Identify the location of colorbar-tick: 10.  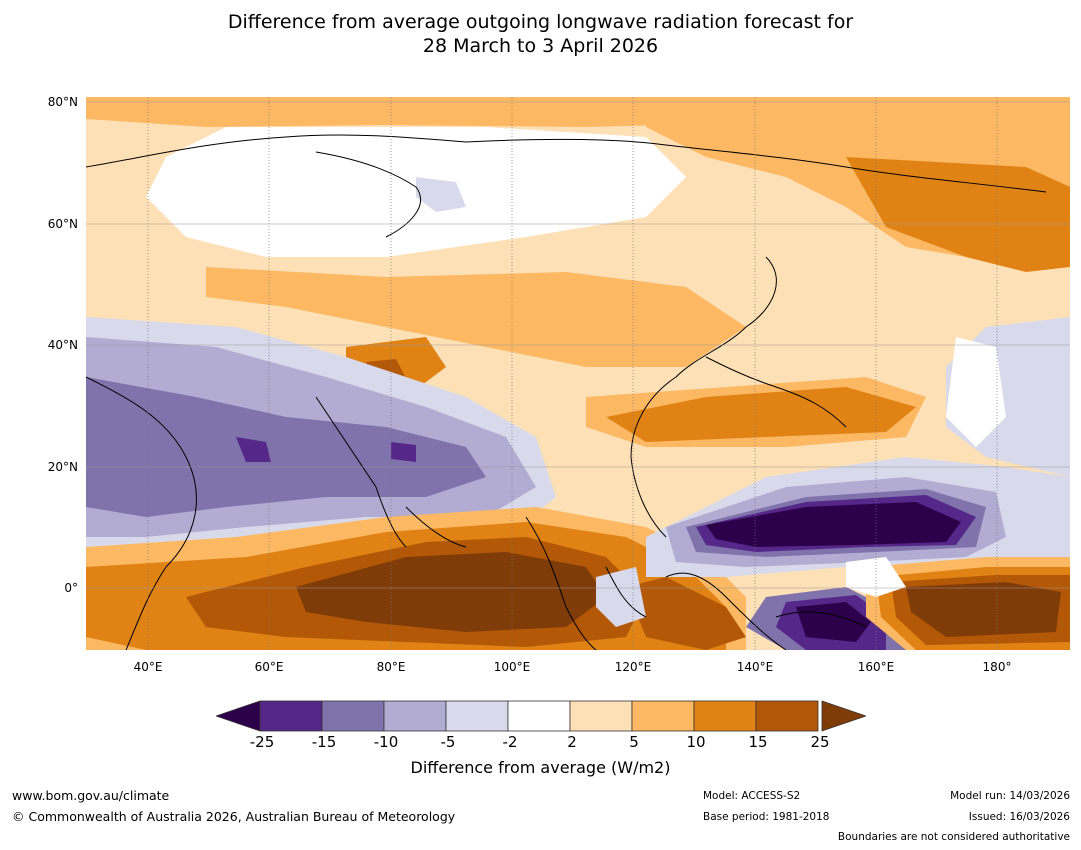
(696, 742).